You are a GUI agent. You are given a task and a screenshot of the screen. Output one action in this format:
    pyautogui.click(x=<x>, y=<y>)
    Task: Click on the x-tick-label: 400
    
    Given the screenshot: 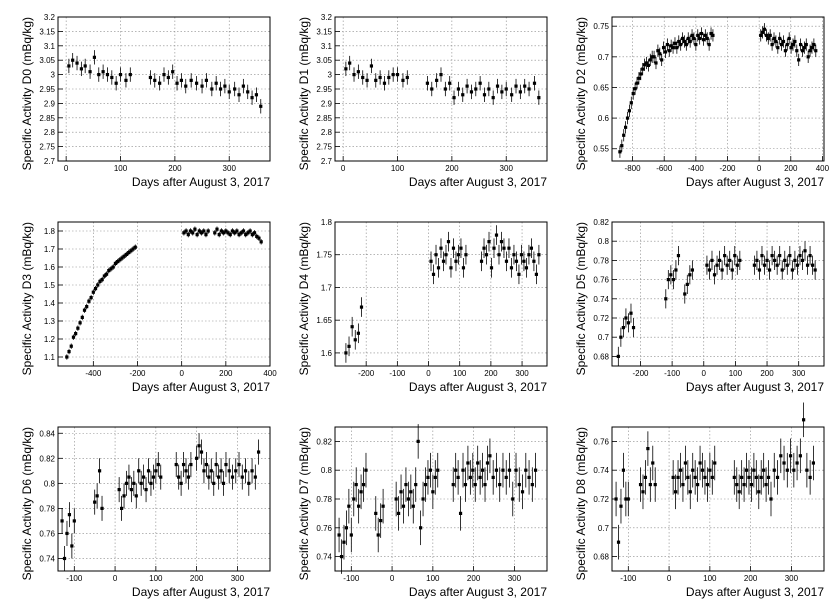 What is the action you would take?
    pyautogui.click(x=270, y=373)
    